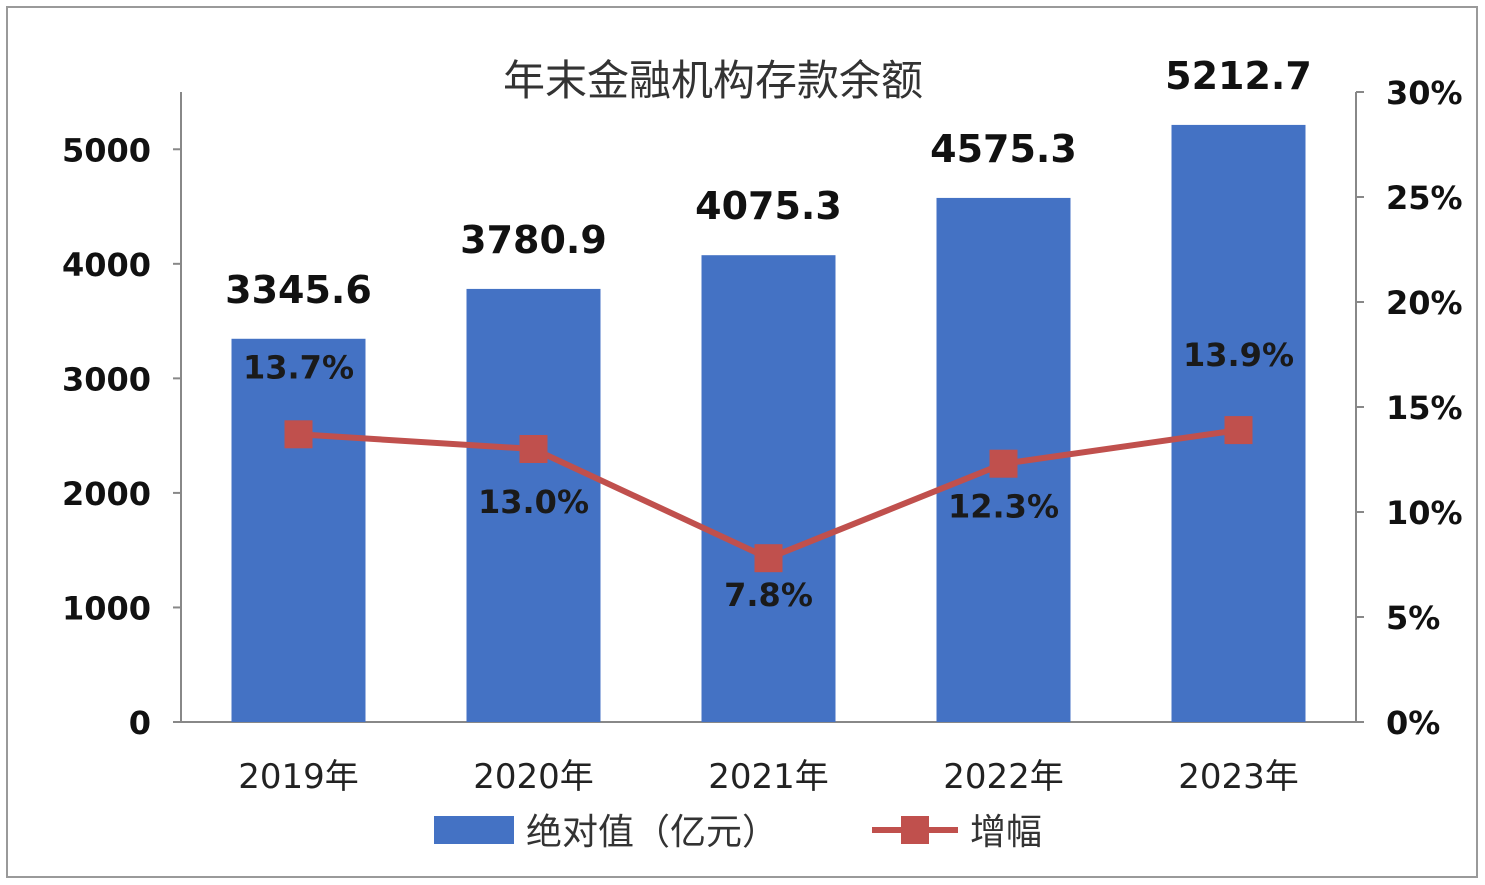 The height and width of the screenshot is (885, 1485). I want to click on right-tick-label: 25%, so click(1424, 198).